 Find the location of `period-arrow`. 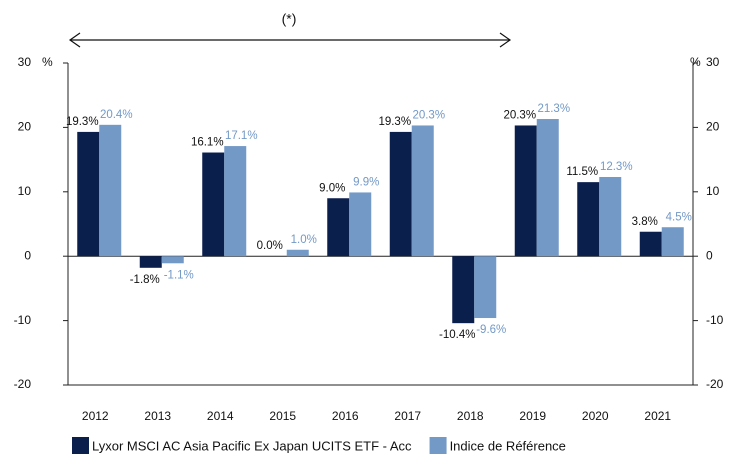

period-arrow is located at coordinates (290, 40).